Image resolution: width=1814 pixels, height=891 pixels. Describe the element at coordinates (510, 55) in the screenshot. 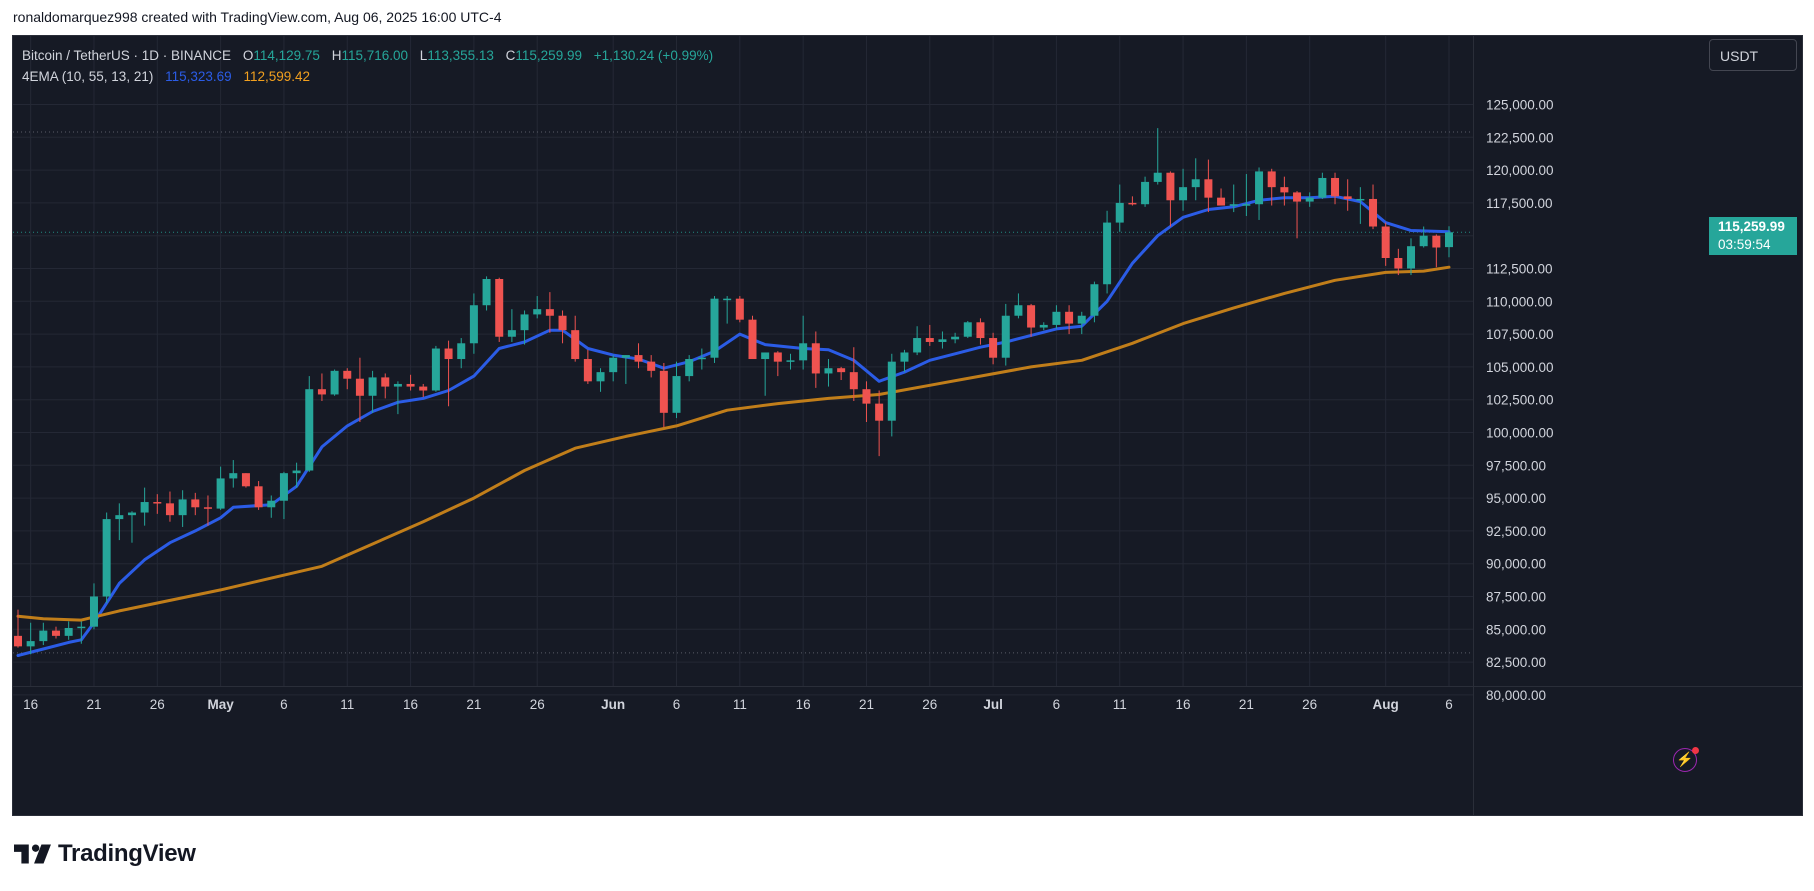

I see `close-label: C` at that location.